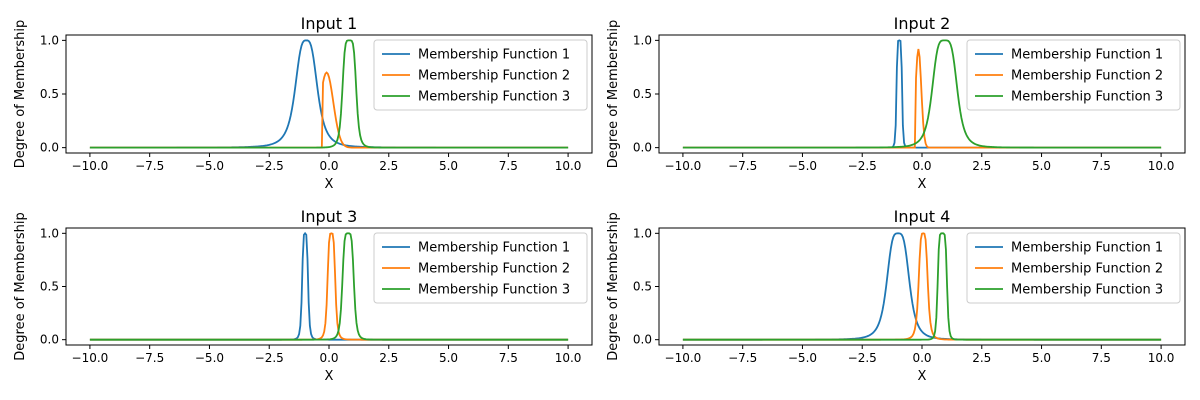  Describe the element at coordinates (922, 23) in the screenshot. I see `subplot-title: Input 2` at that location.